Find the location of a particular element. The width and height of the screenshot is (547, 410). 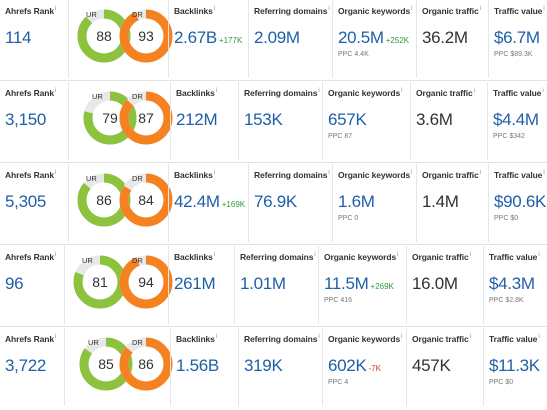

dr-gauge: DR 87 is located at coordinates (146, 118).